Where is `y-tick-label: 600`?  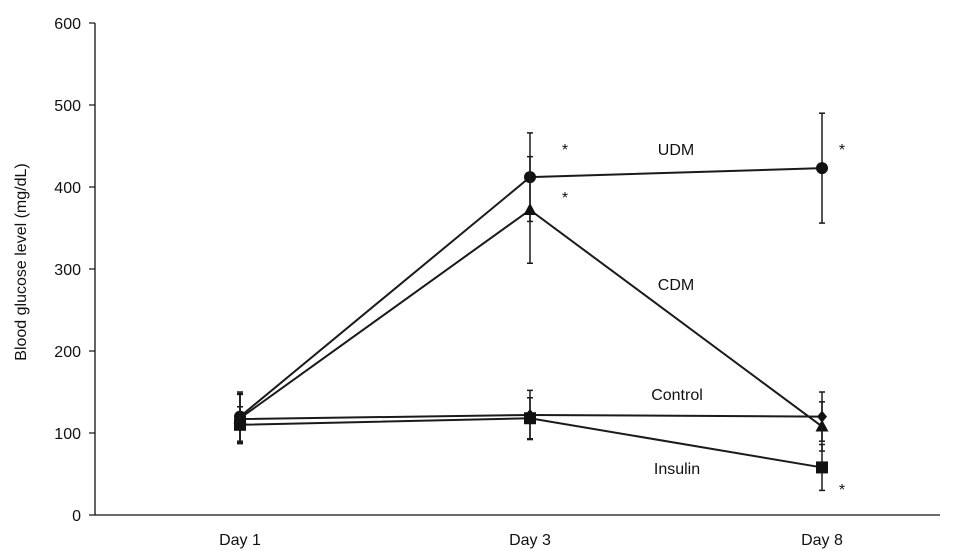 y-tick-label: 600 is located at coordinates (67, 24).